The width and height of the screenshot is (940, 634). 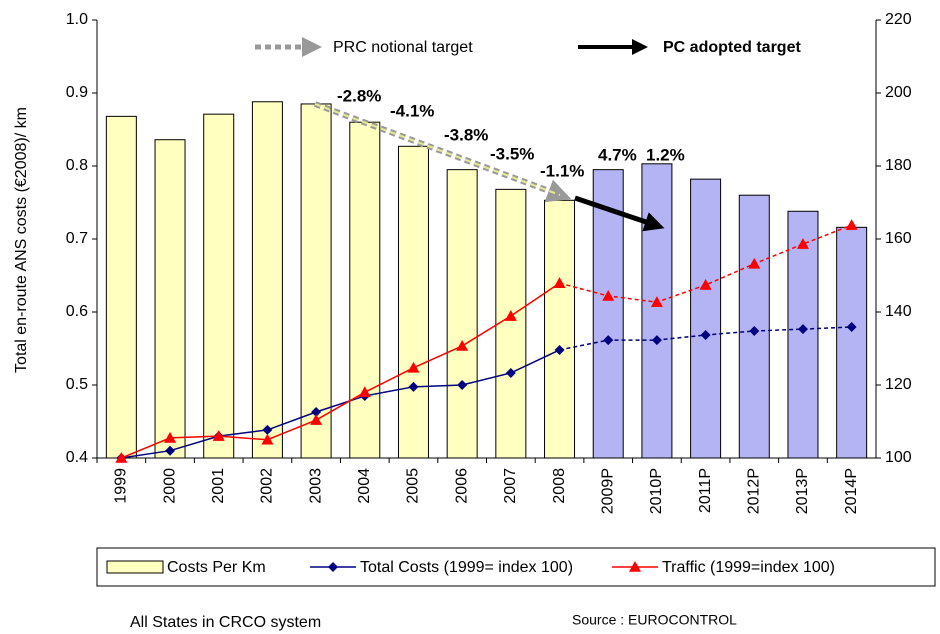 What do you see at coordinates (218, 486) in the screenshot?
I see `x-tick-label: 2001` at bounding box center [218, 486].